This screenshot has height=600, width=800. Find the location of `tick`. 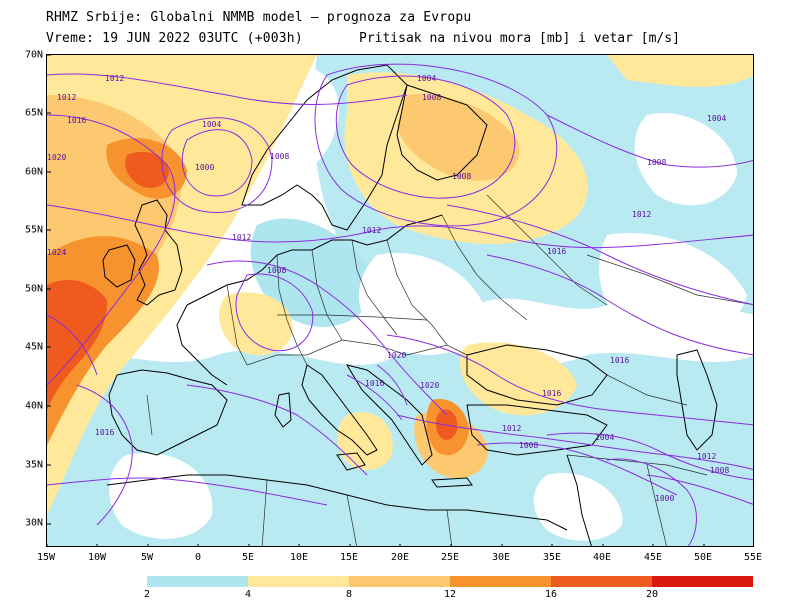

tick is located at coordinates (49, 290).